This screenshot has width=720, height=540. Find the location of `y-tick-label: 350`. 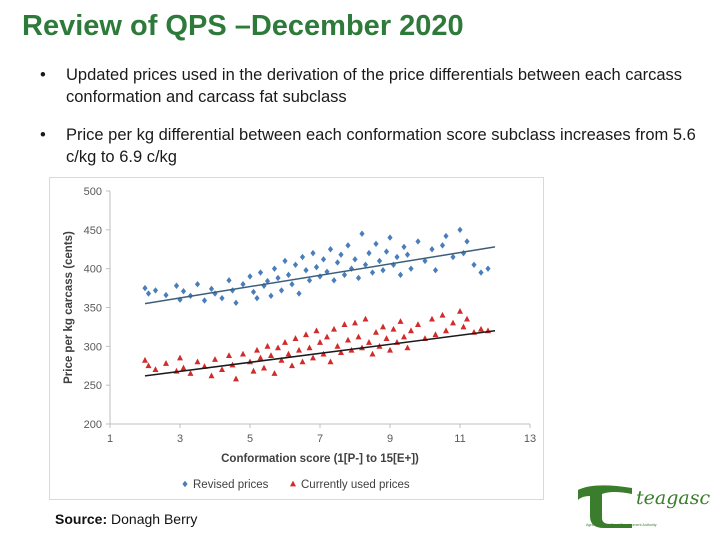

y-tick-label: 350 is located at coordinates (93, 309).